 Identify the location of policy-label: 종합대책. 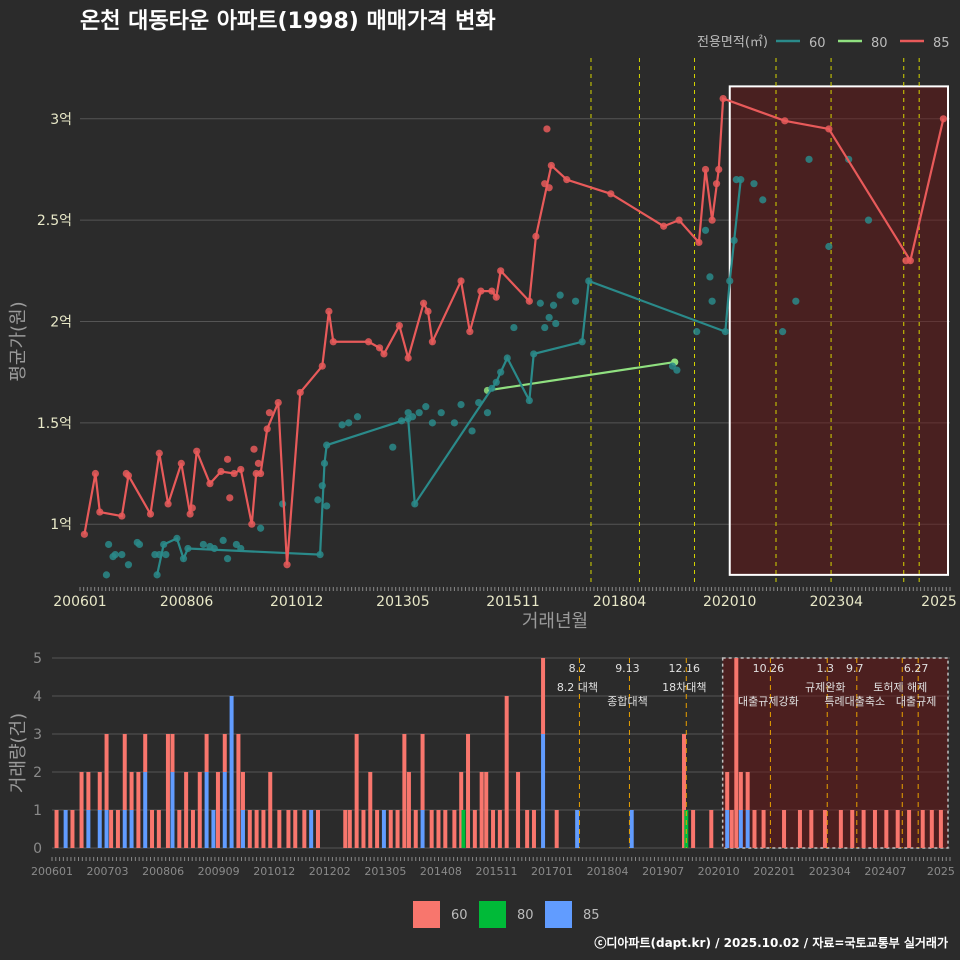
(627, 701).